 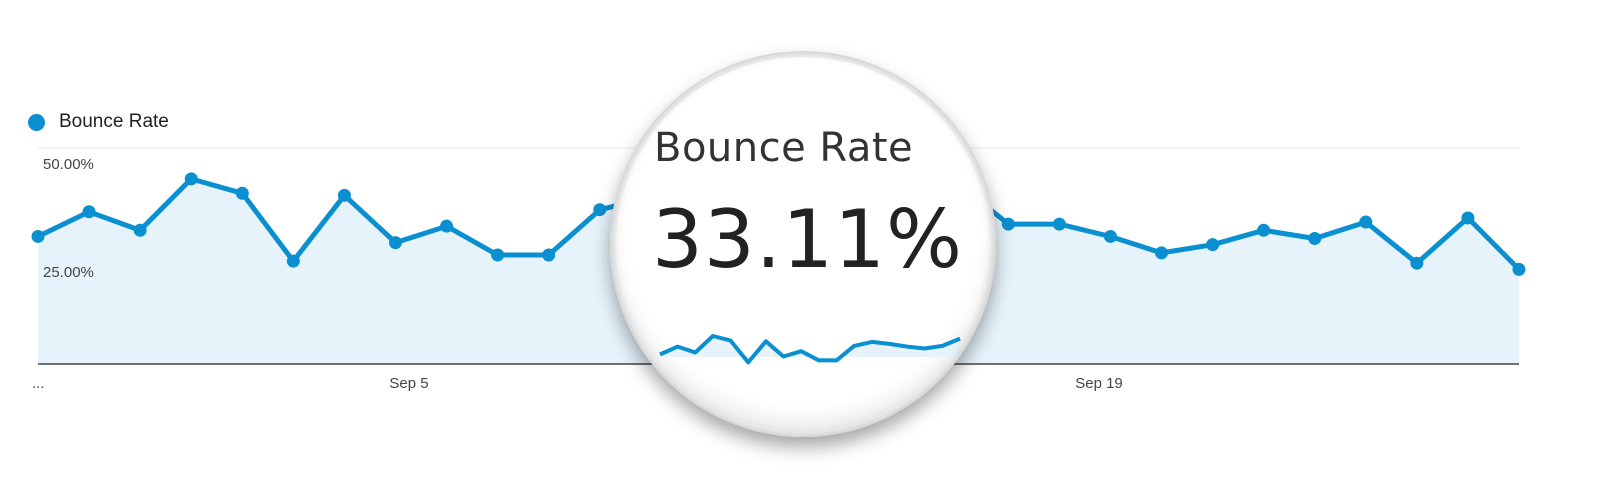 What do you see at coordinates (68, 218) in the screenshot?
I see `y-tick-labels: 50.00% 25.00%` at bounding box center [68, 218].